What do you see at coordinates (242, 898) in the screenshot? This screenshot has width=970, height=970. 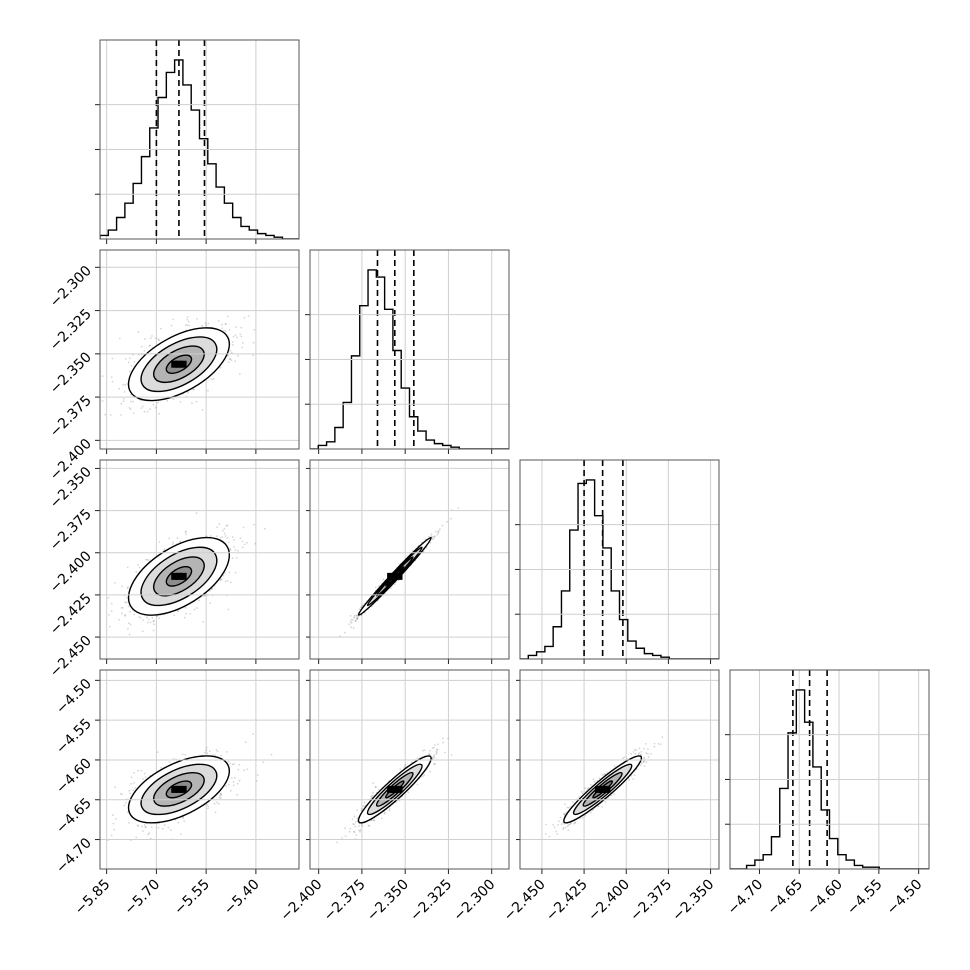 I see `x-tick-label: −5.40` at bounding box center [242, 898].